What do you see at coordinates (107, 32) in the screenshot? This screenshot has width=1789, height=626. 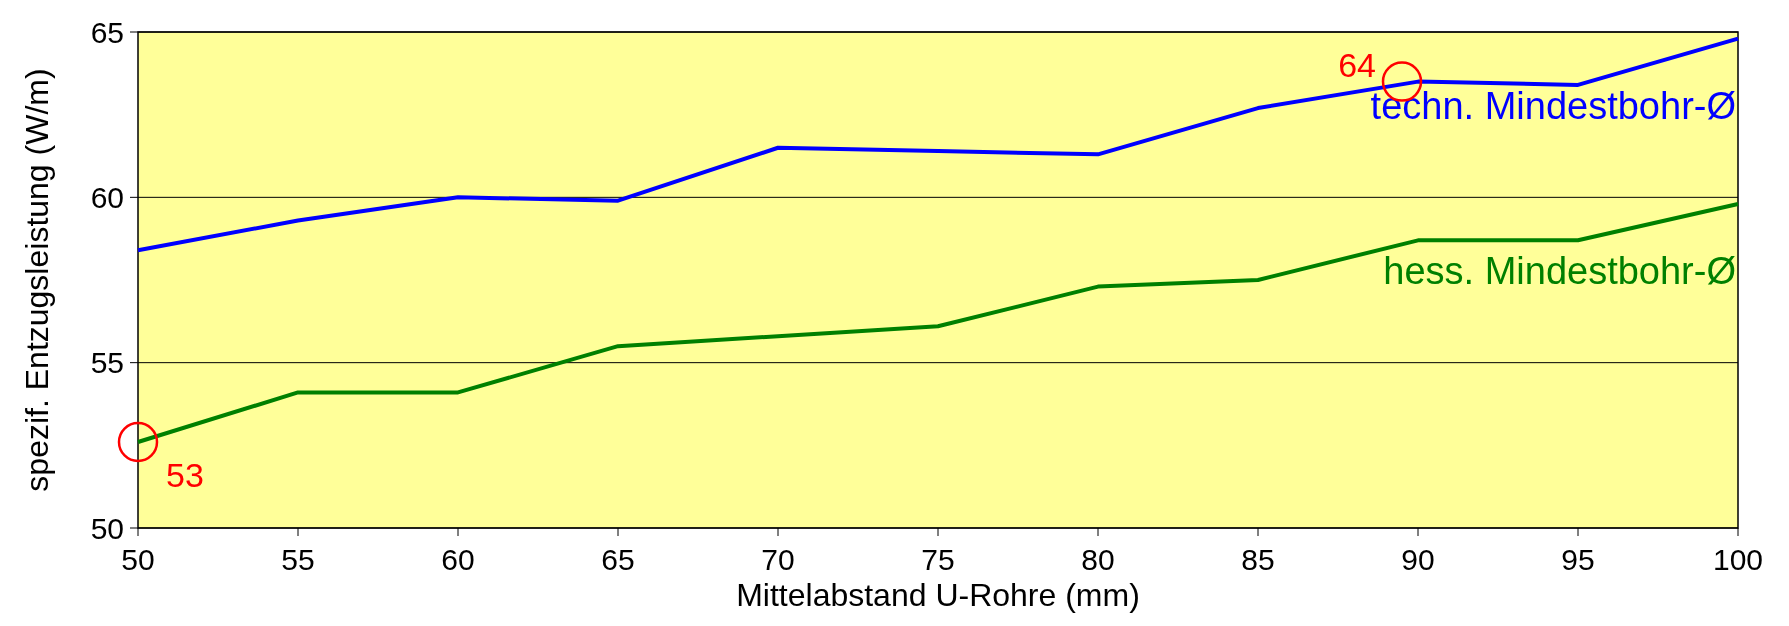 I see `y-tick-label: 65` at bounding box center [107, 32].